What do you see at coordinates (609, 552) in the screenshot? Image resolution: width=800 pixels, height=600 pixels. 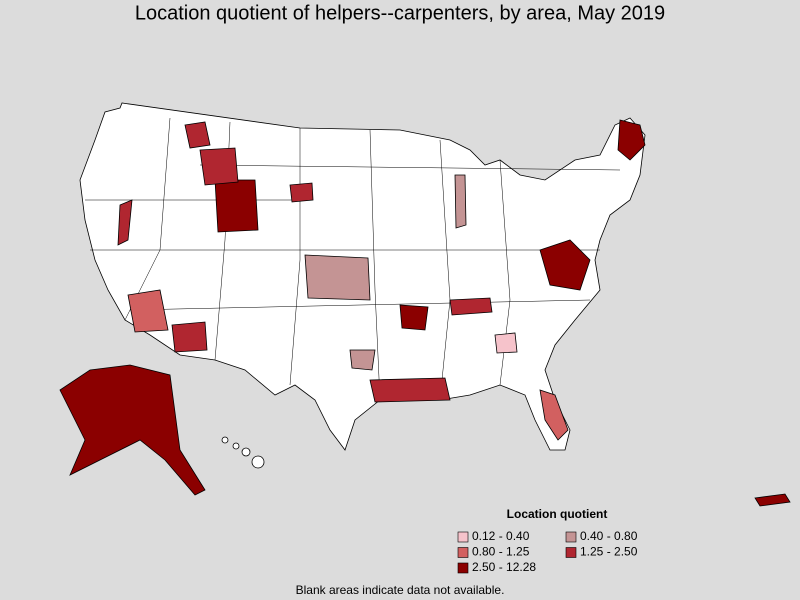 I see `legend-label: 1.25 - 2.50` at bounding box center [609, 552].